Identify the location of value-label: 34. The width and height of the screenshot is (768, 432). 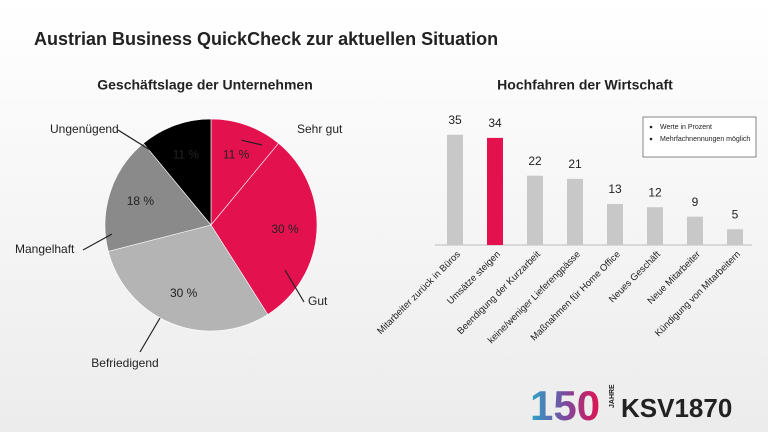
(495, 123).